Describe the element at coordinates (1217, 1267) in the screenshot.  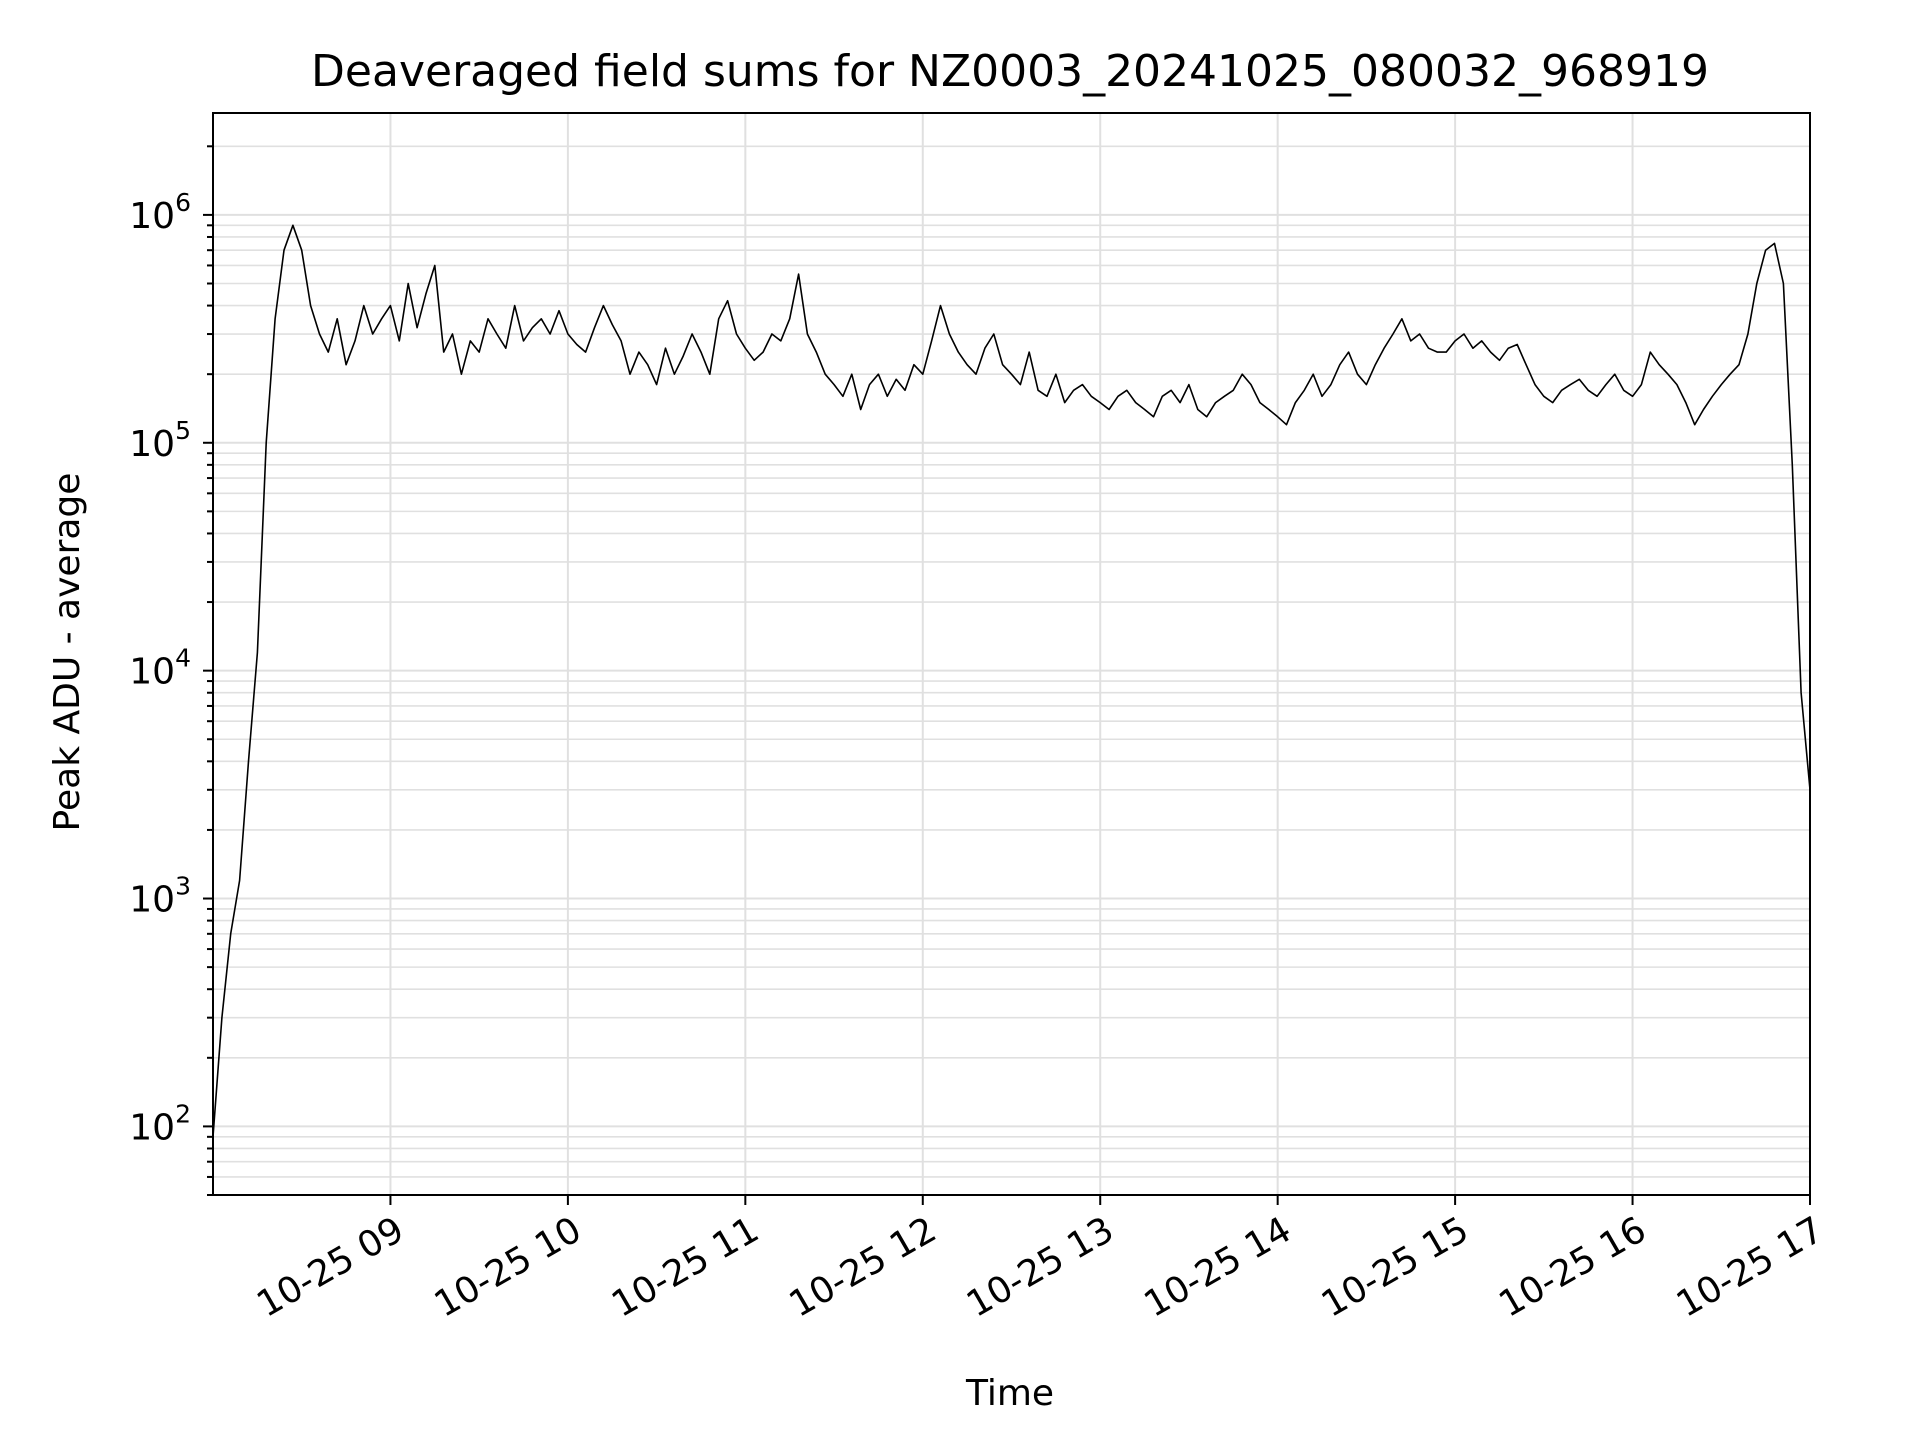
I see `x-tick-label: 10-25 14` at that location.